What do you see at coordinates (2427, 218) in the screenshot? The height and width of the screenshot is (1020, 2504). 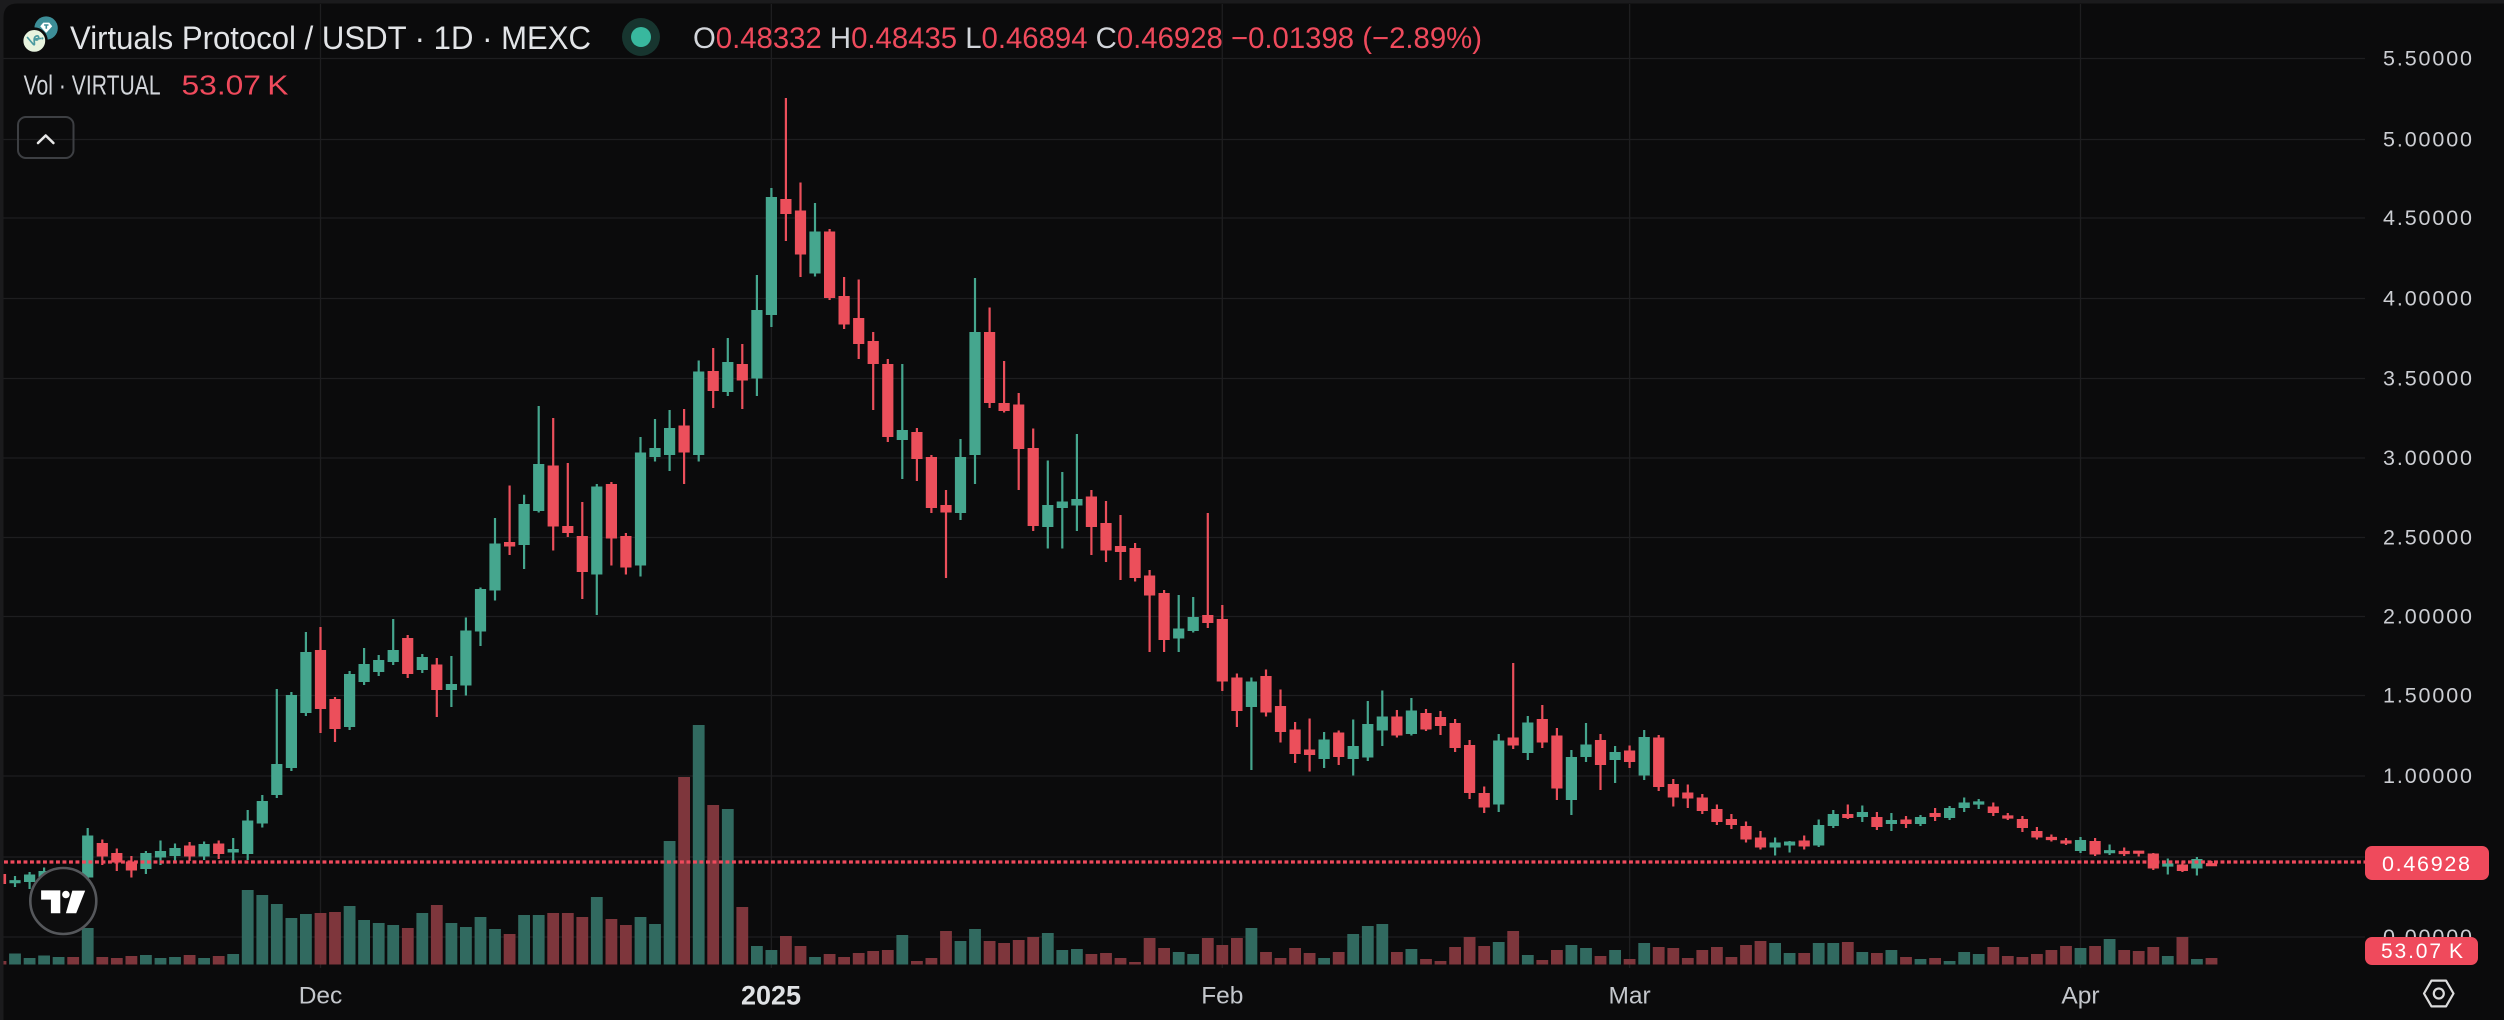 I see `svg-text: 4.50000` at bounding box center [2427, 218].